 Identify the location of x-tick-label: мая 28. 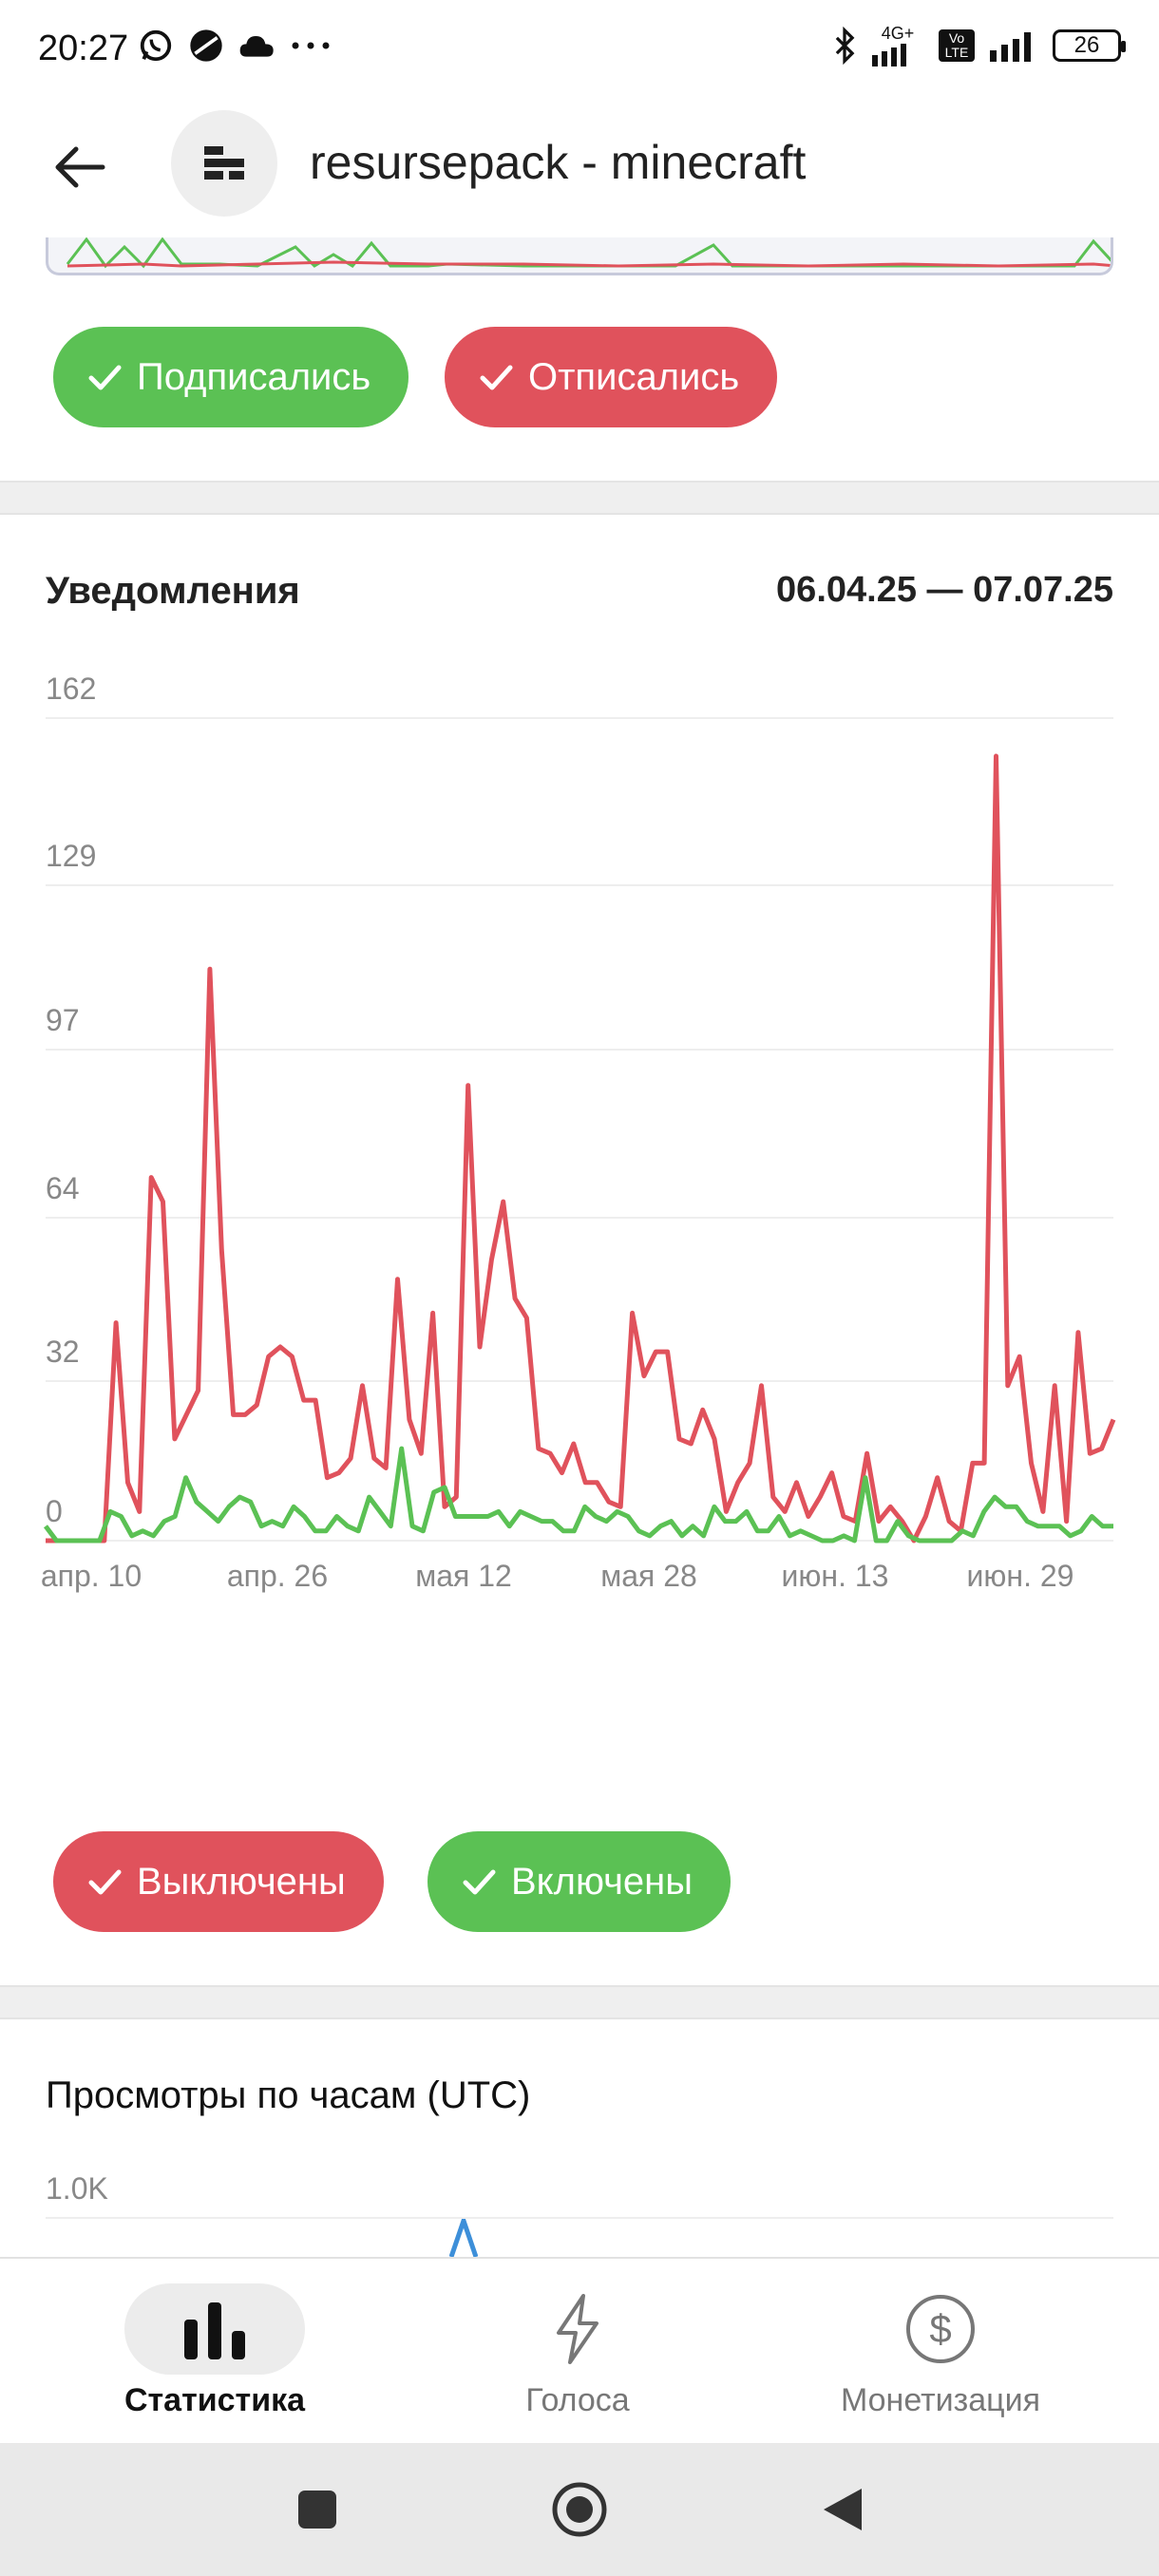
(648, 1576).